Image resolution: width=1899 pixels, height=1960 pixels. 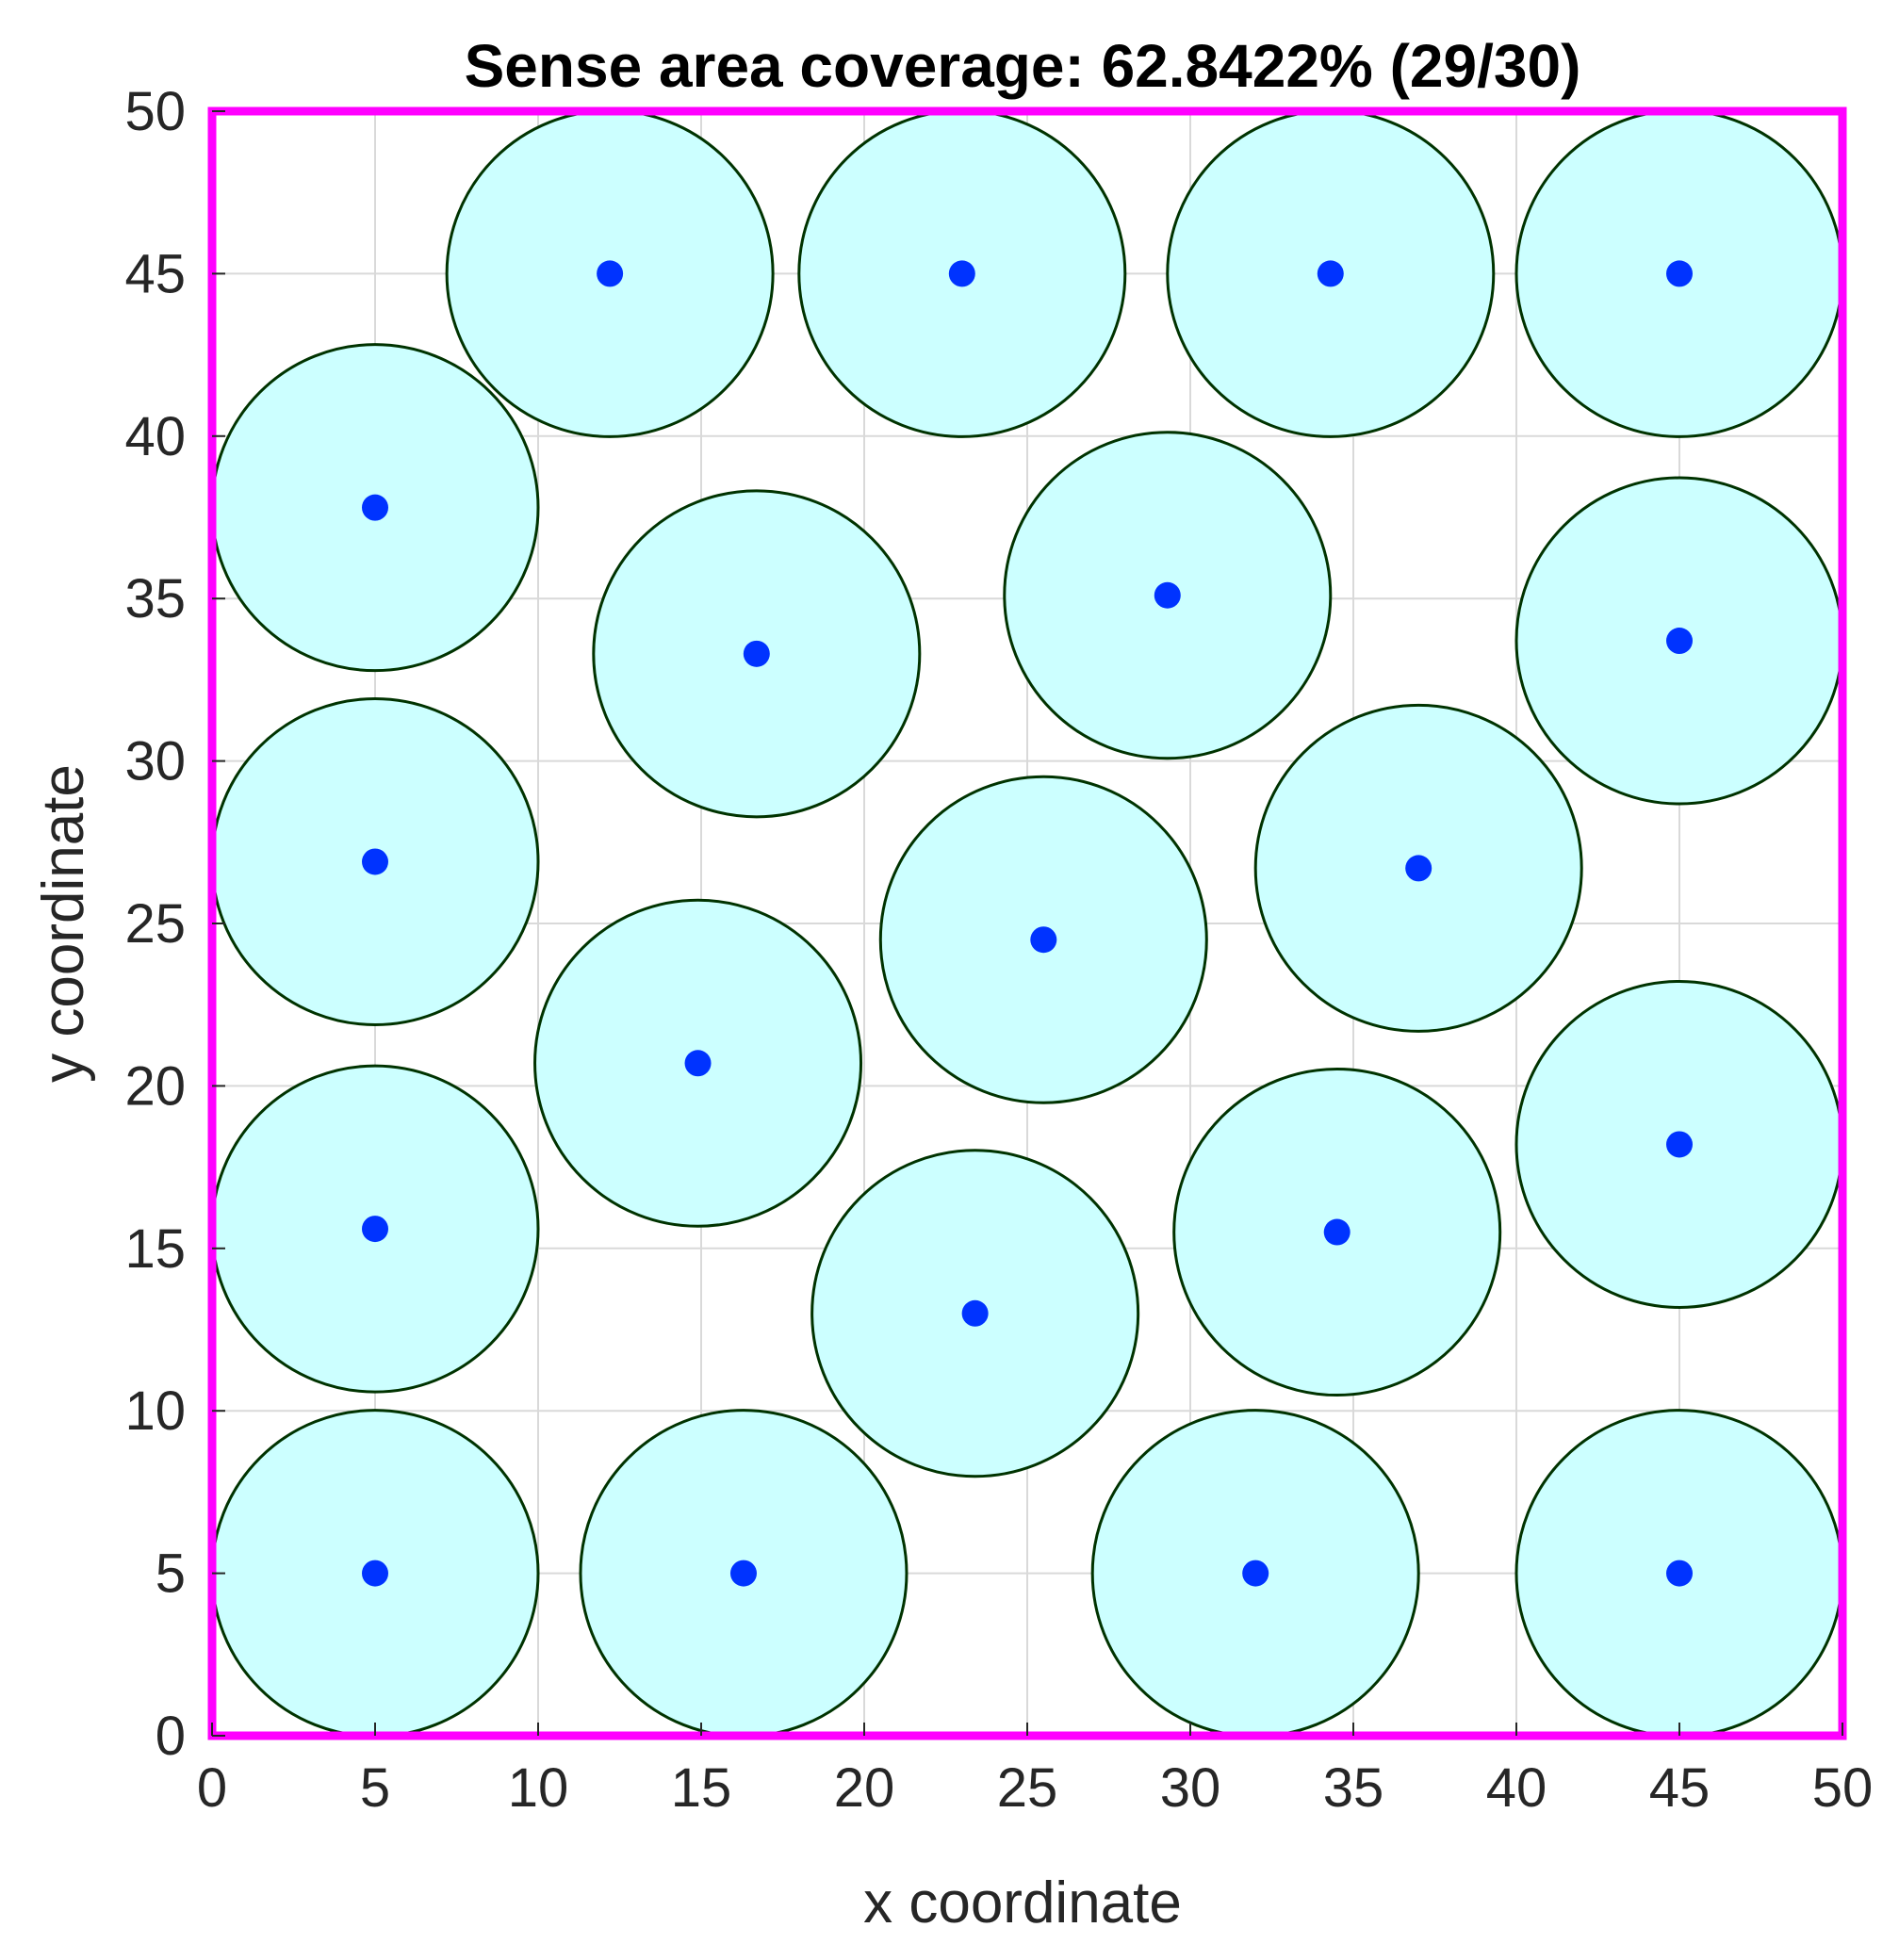 I want to click on x-tick-label-10: 50, so click(x=1843, y=1788).